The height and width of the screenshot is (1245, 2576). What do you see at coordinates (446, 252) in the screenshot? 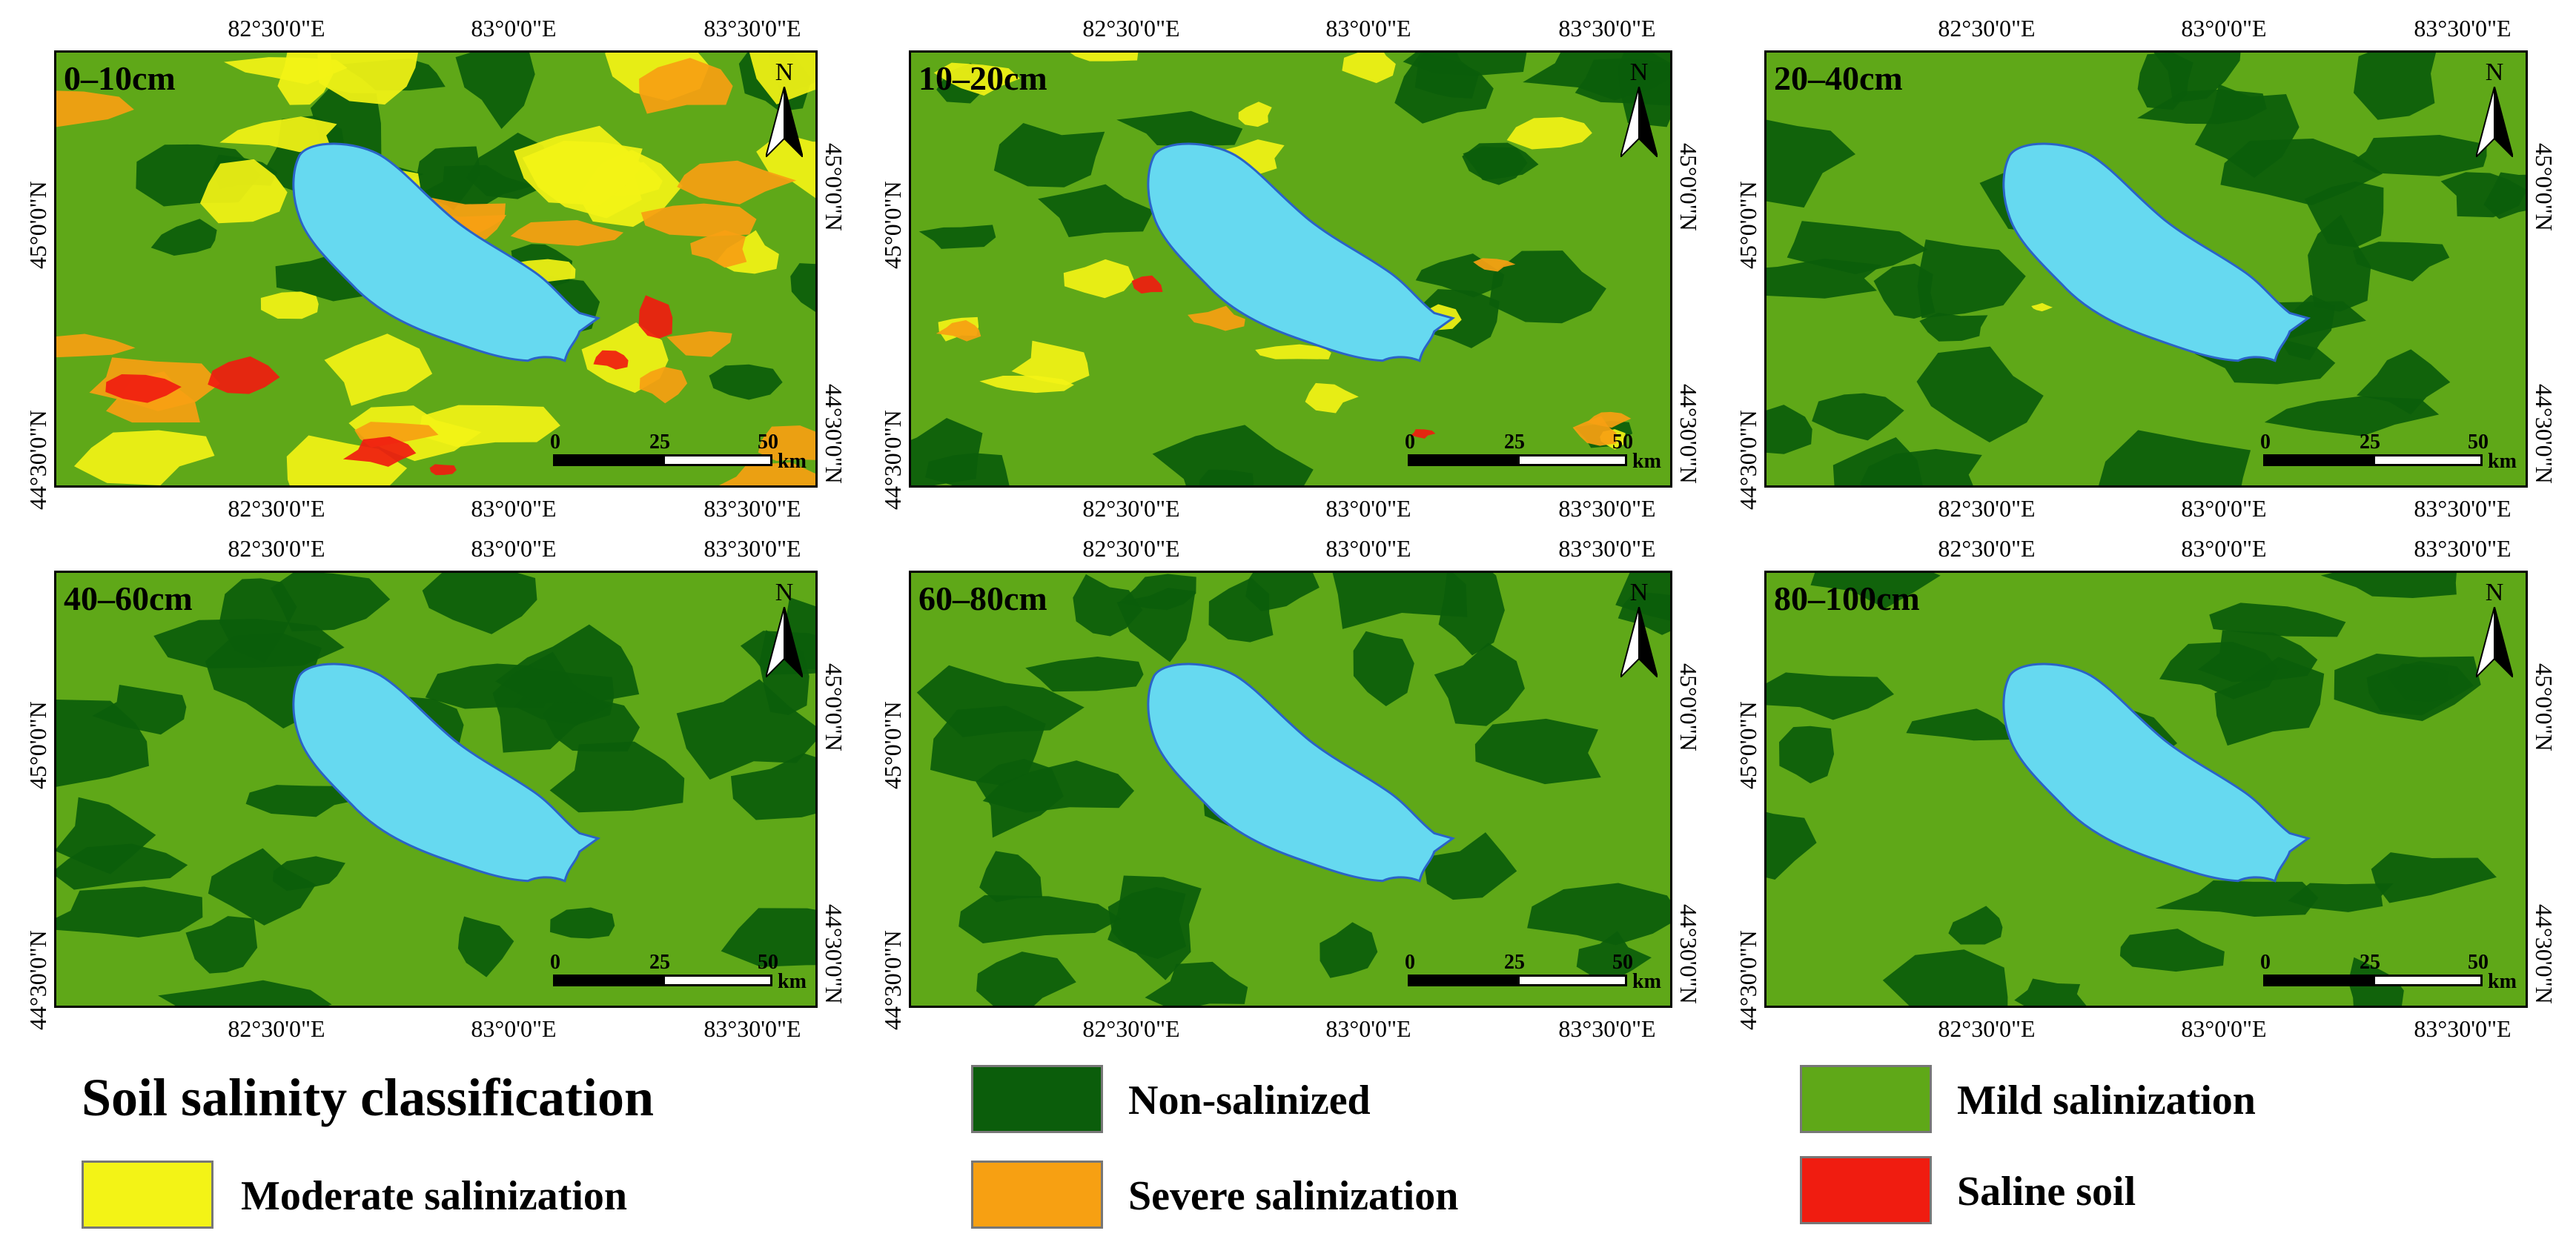
I see `lake` at bounding box center [446, 252].